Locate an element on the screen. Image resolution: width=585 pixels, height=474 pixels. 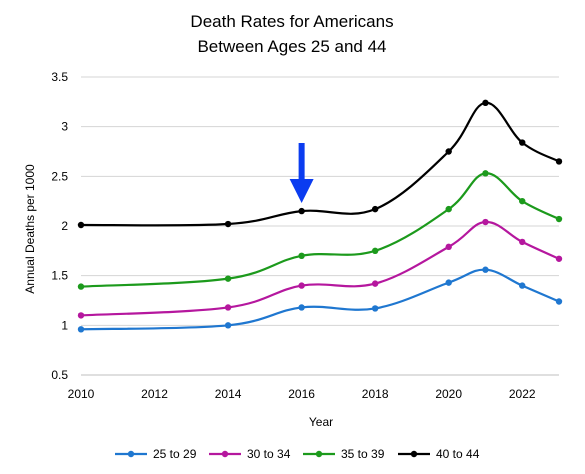
legend-label: 40 to 44 is located at coordinates (458, 454).